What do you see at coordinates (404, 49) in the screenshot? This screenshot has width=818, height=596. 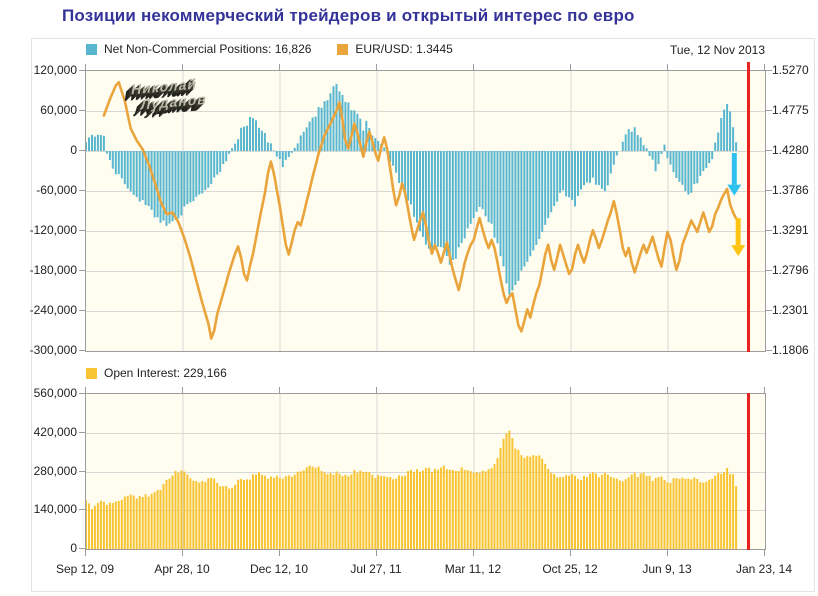 I see `eurusd-legend-label: EUR/USD: 1.3445` at bounding box center [404, 49].